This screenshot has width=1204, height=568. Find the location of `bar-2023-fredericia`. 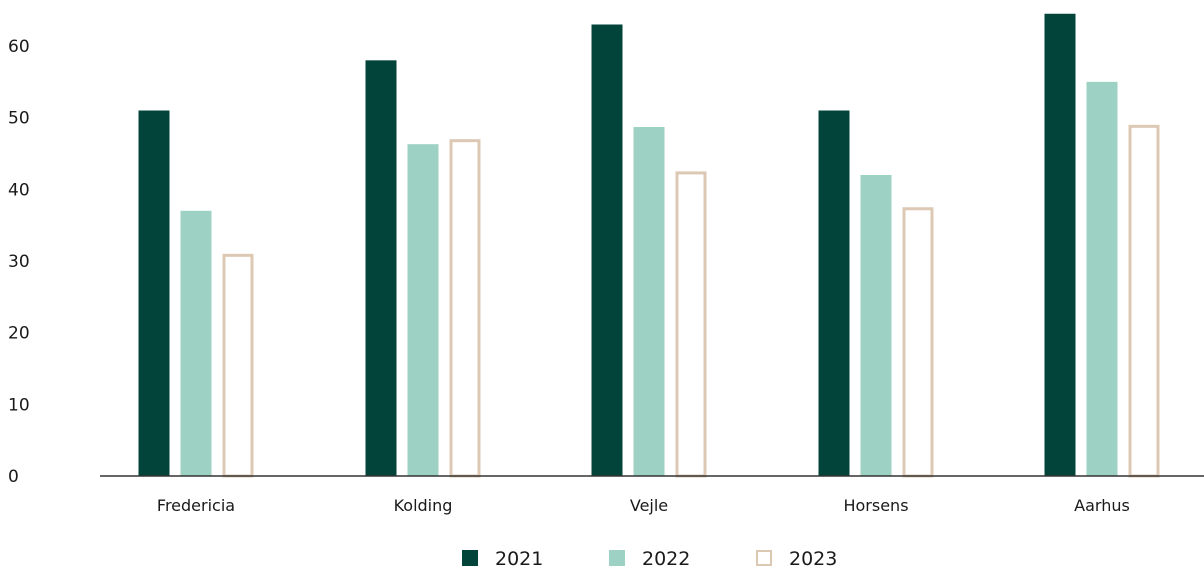

bar-2023-fredericia is located at coordinates (238, 365).